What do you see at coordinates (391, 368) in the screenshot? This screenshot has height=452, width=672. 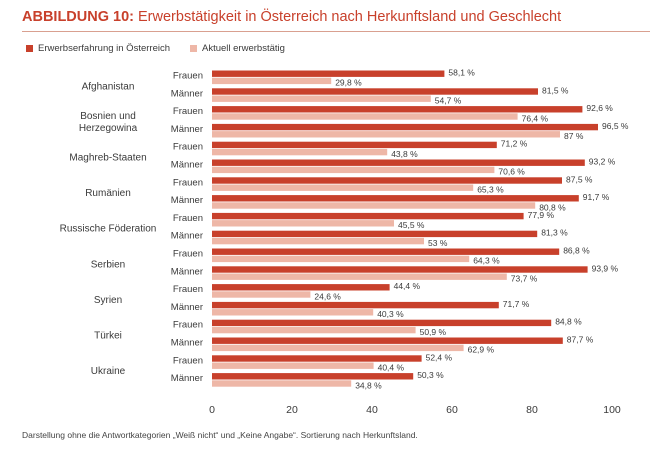 I see `data-label-aktuell: 40,4 %` at bounding box center [391, 368].